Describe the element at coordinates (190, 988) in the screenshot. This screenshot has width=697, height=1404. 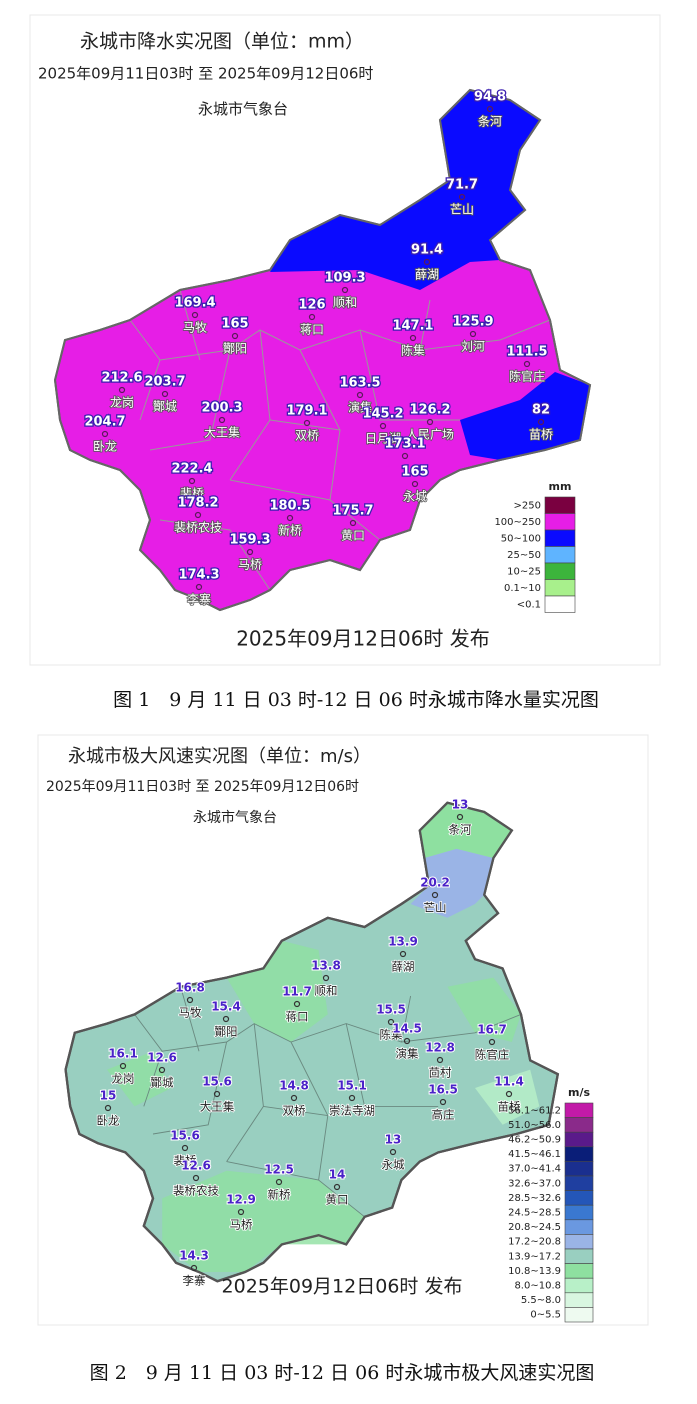
I see `station-value: 16.8` at that location.